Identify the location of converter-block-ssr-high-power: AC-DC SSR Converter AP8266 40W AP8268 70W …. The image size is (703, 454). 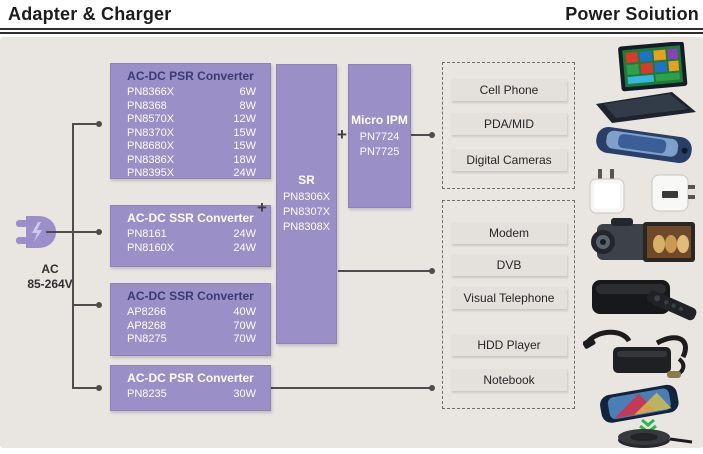
(190, 319).